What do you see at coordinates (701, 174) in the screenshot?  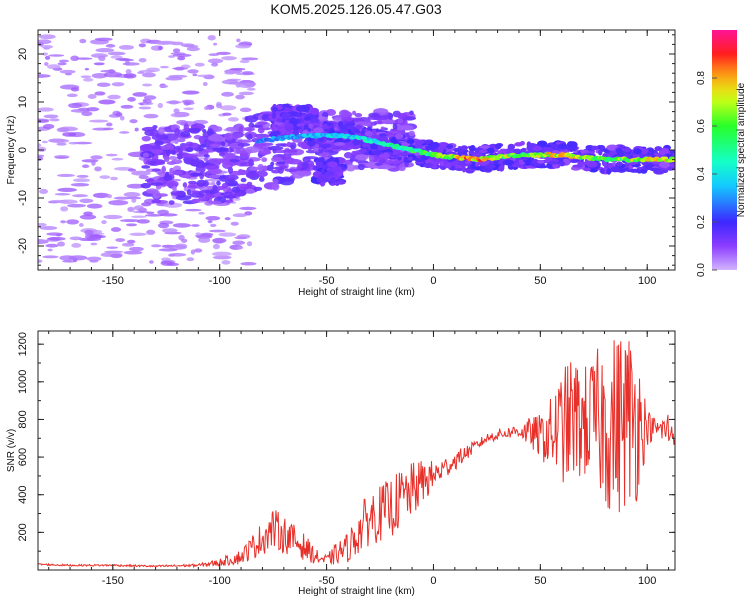 I see `colorbar-tick-label: 0.4` at bounding box center [701, 174].